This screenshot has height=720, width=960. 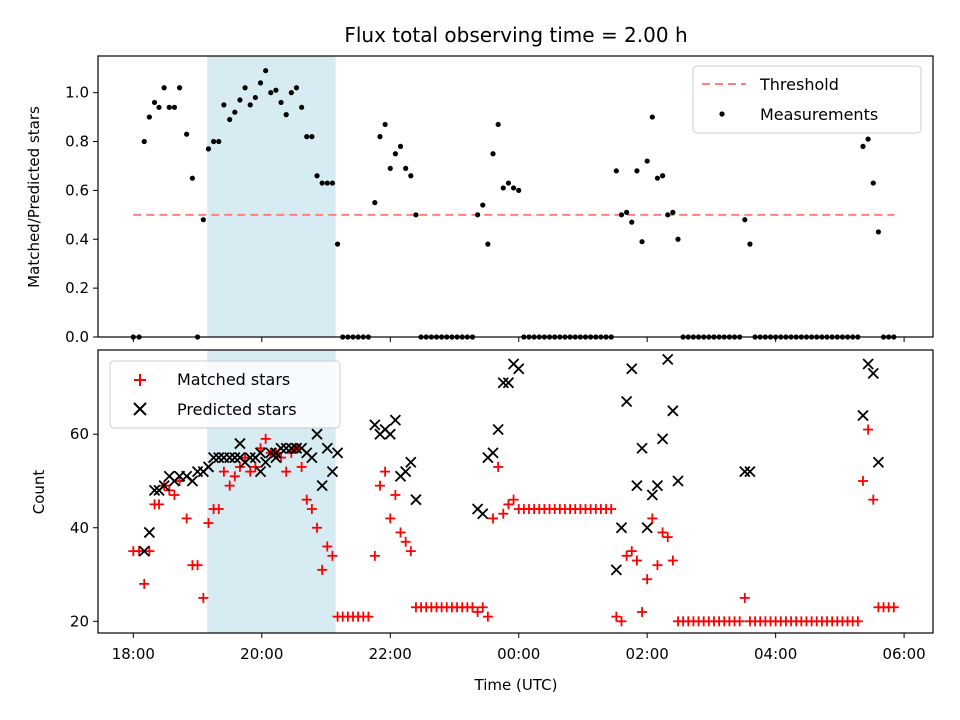 I want to click on bottom-legend: Matched stars Predicted stars, so click(x=225, y=394).